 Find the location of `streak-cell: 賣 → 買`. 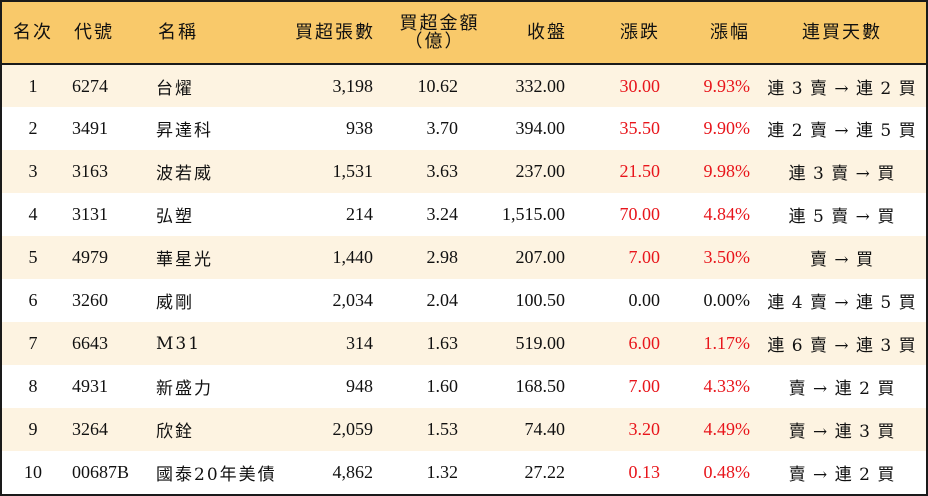

streak-cell: 賣 → 買 is located at coordinates (842, 260).